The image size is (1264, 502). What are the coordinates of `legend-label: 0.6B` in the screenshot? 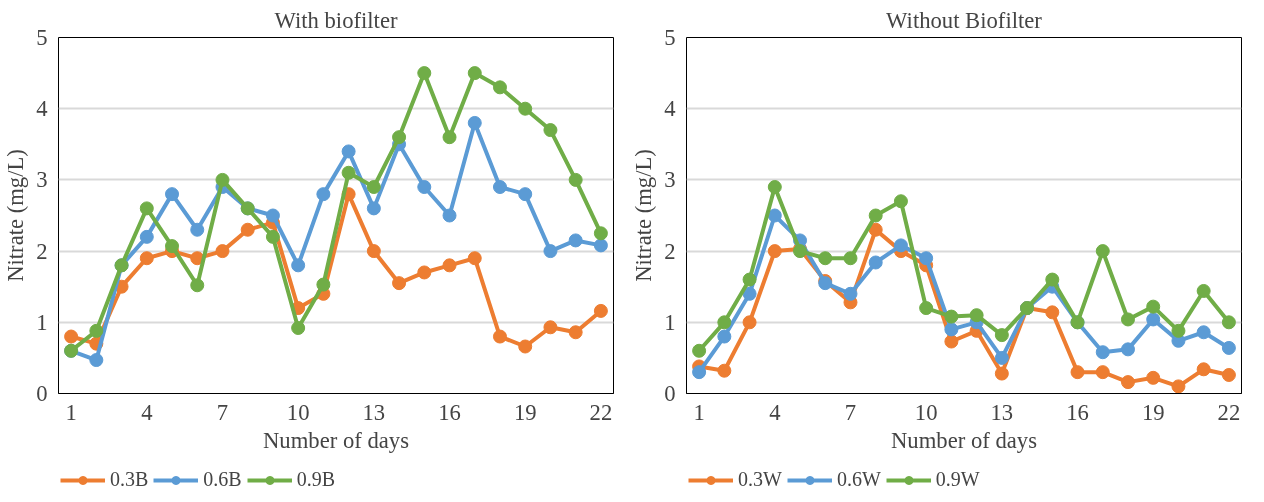 It's located at (222, 479).